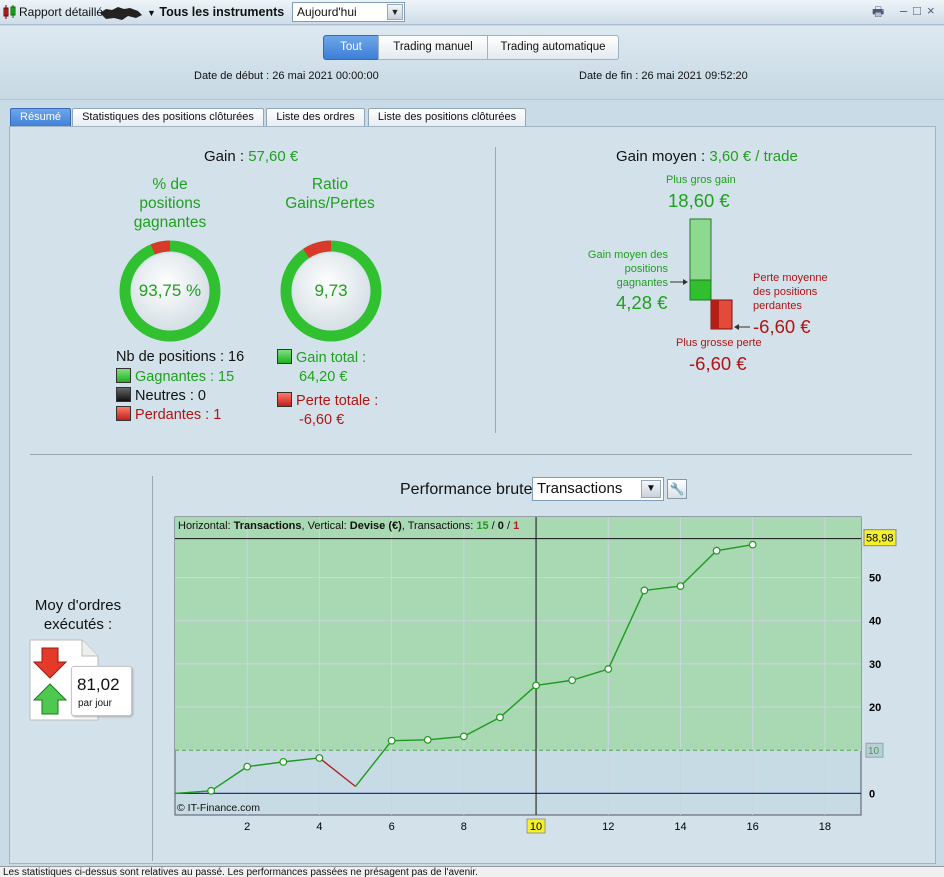 The width and height of the screenshot is (944, 877). Describe the element at coordinates (875, 665) in the screenshot. I see `y-tick-label: 30` at that location.